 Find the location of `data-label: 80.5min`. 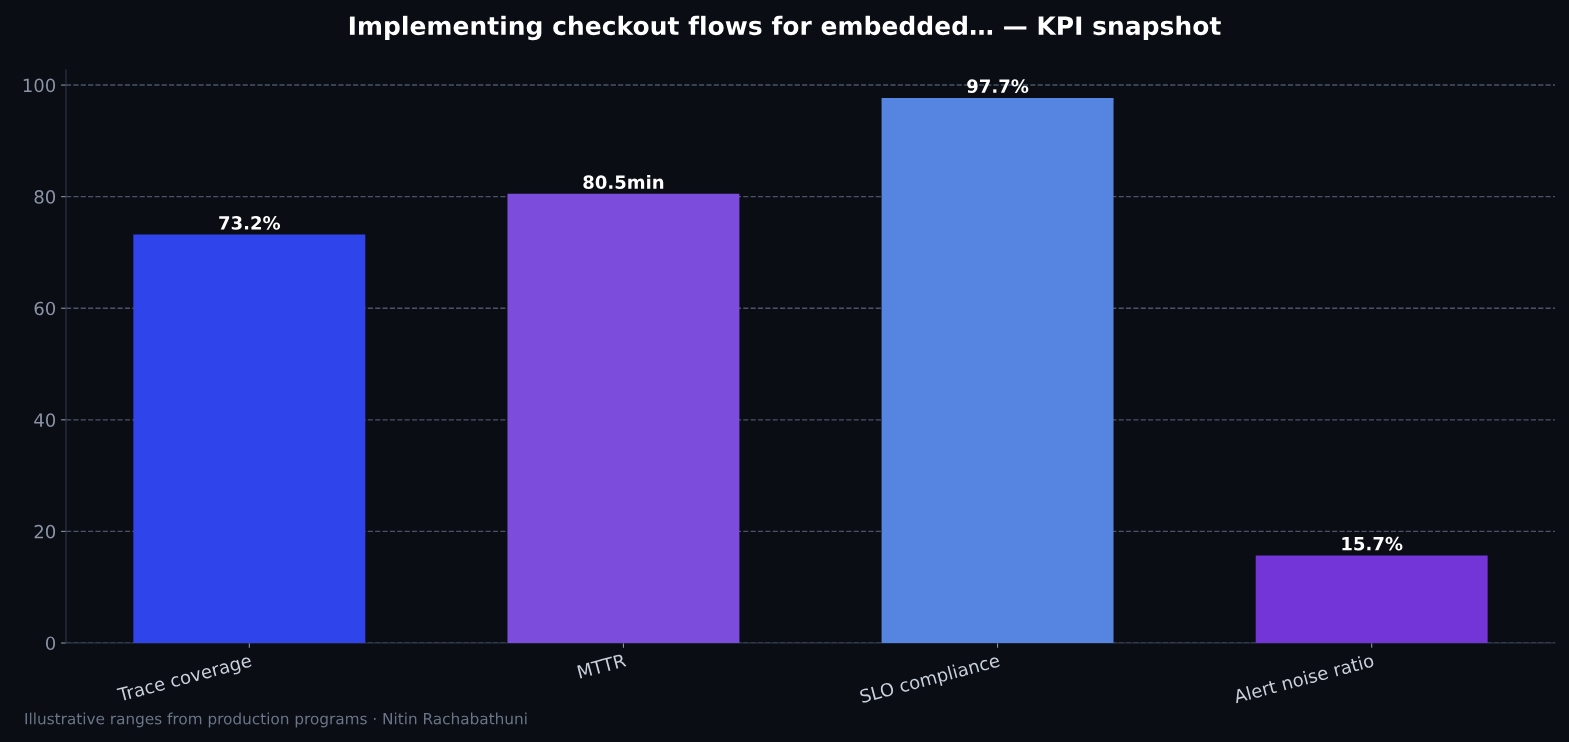

data-label: 80.5min is located at coordinates (623, 182).